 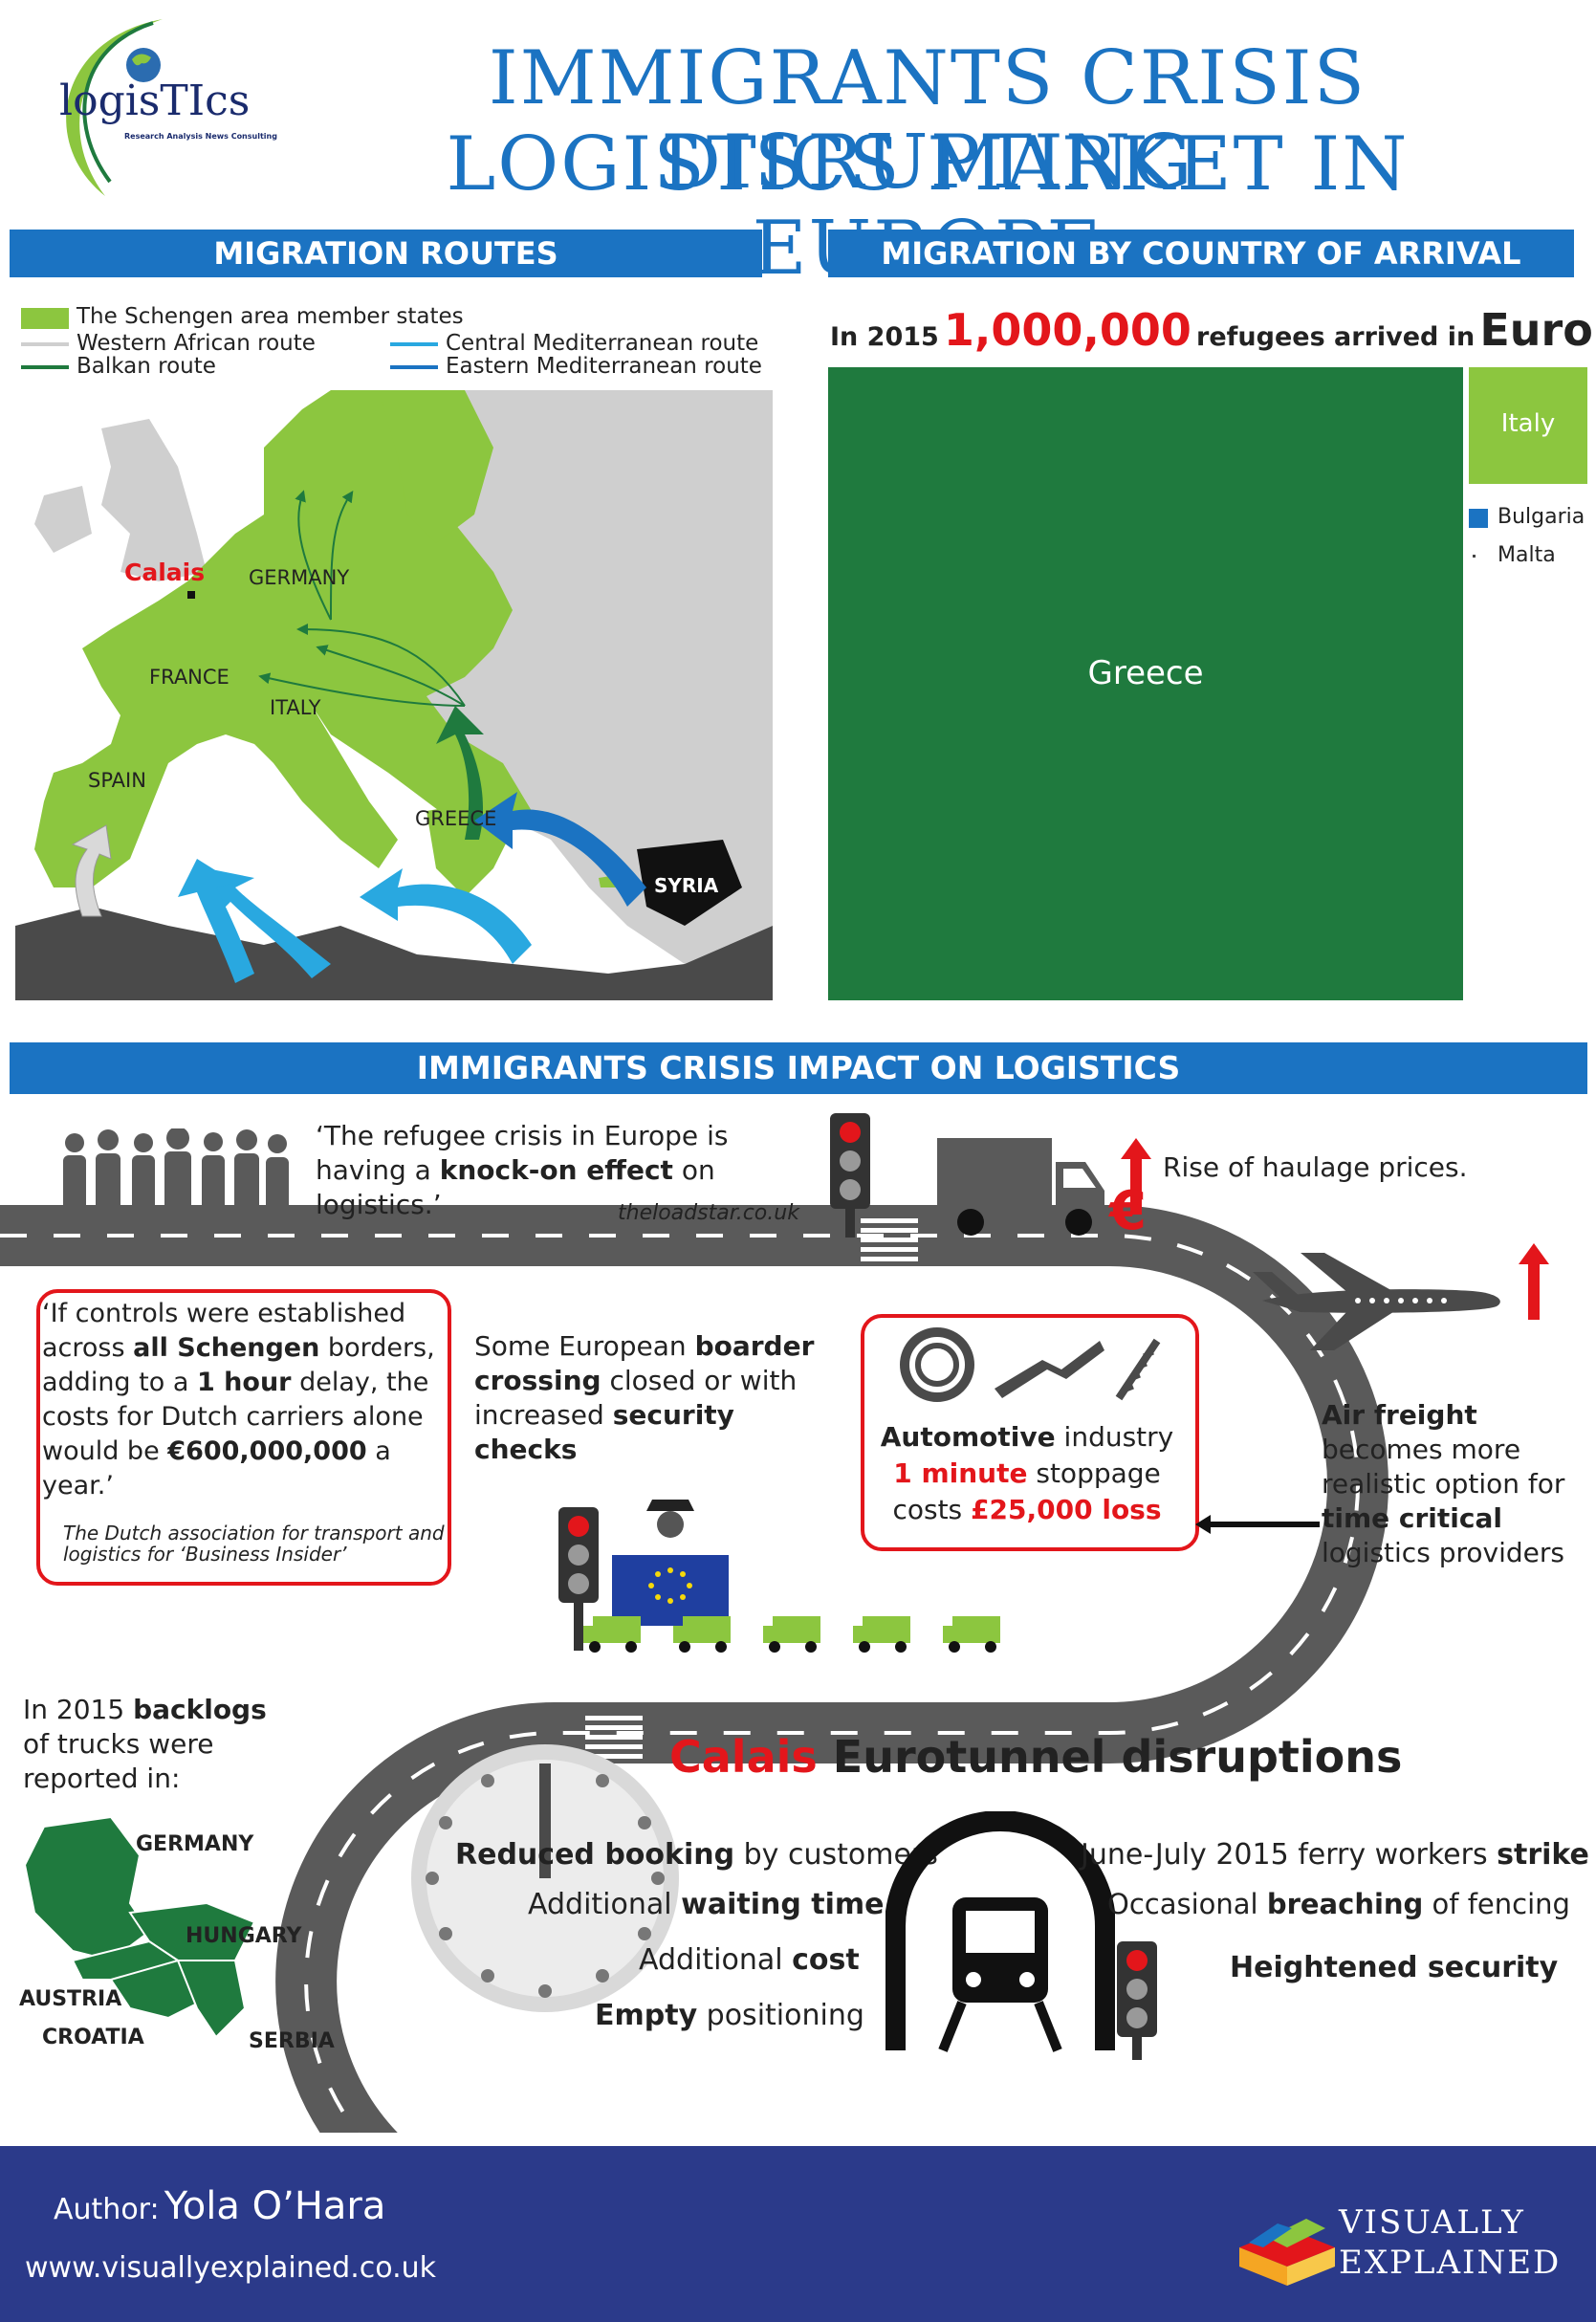 I want to click on author-line: Author: Yola O’Hara, so click(x=219, y=2206).